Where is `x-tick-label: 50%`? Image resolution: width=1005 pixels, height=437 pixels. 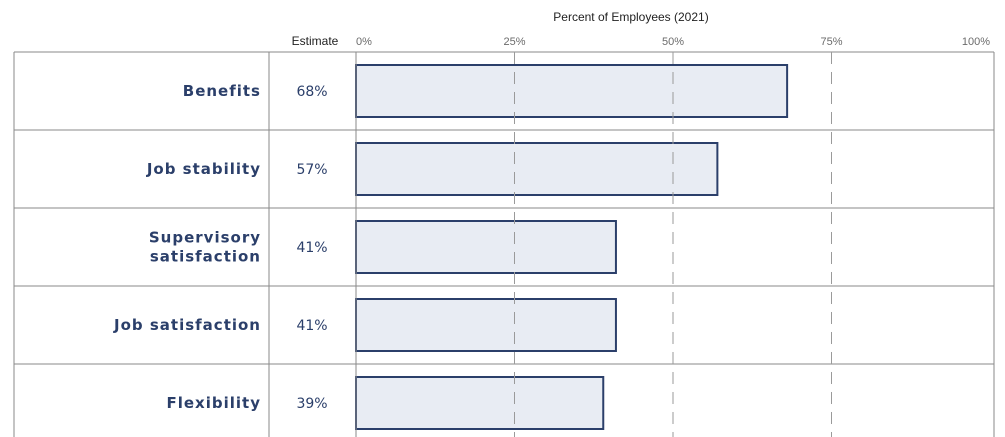 x-tick-label: 50% is located at coordinates (673, 42).